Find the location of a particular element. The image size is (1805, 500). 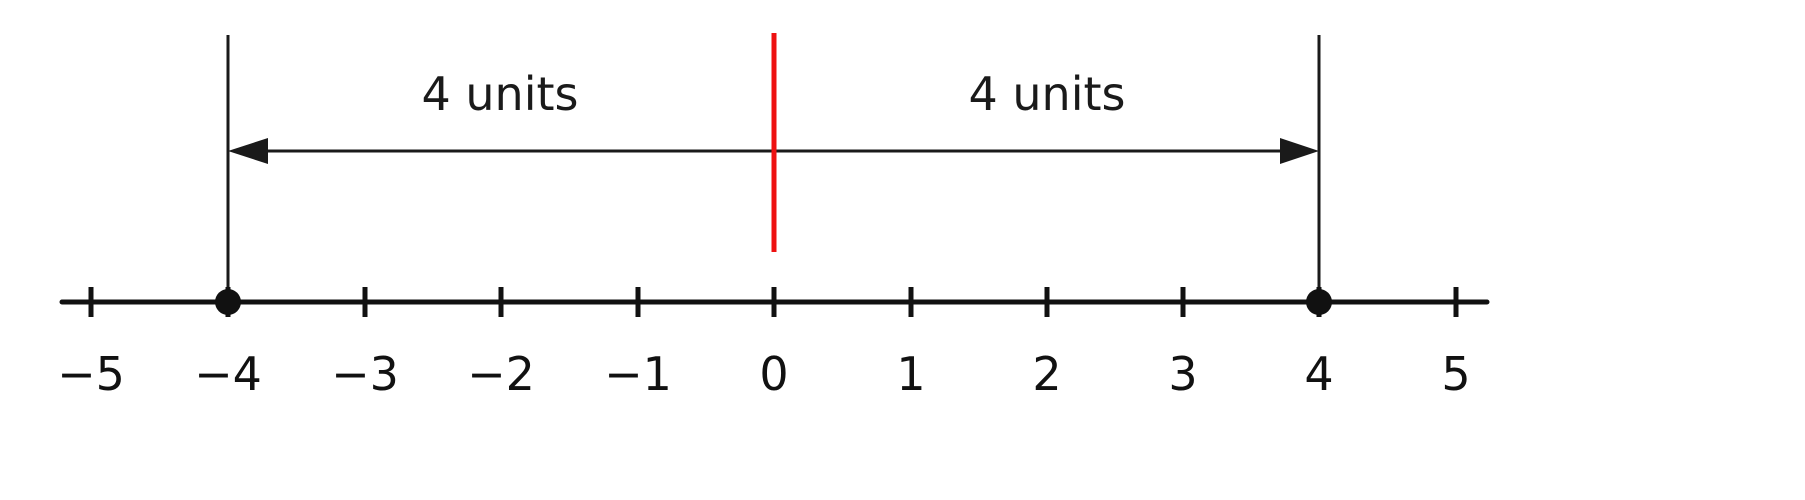

tick-label: 2 is located at coordinates (1046, 374).